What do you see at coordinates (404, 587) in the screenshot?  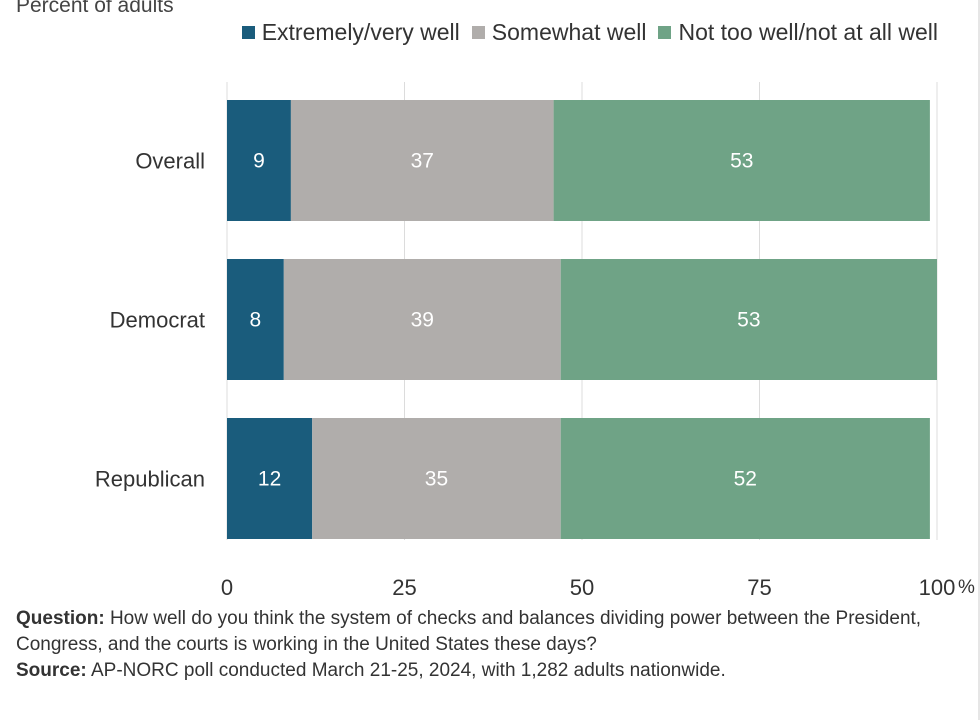 I see `x-tick-label: 25` at bounding box center [404, 587].